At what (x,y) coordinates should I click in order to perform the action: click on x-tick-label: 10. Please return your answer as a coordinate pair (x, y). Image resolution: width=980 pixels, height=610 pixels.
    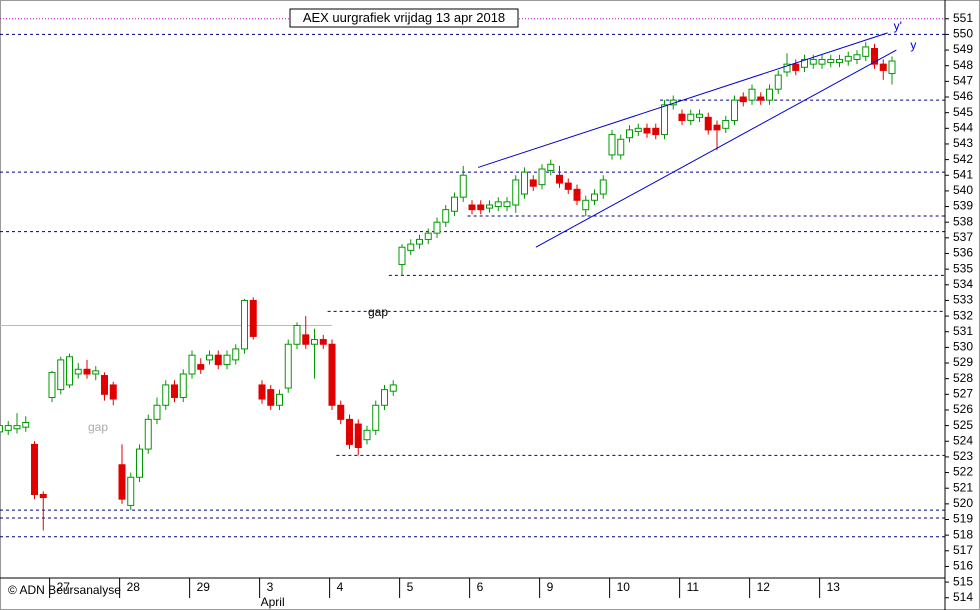
    Looking at the image, I should click on (624, 587).